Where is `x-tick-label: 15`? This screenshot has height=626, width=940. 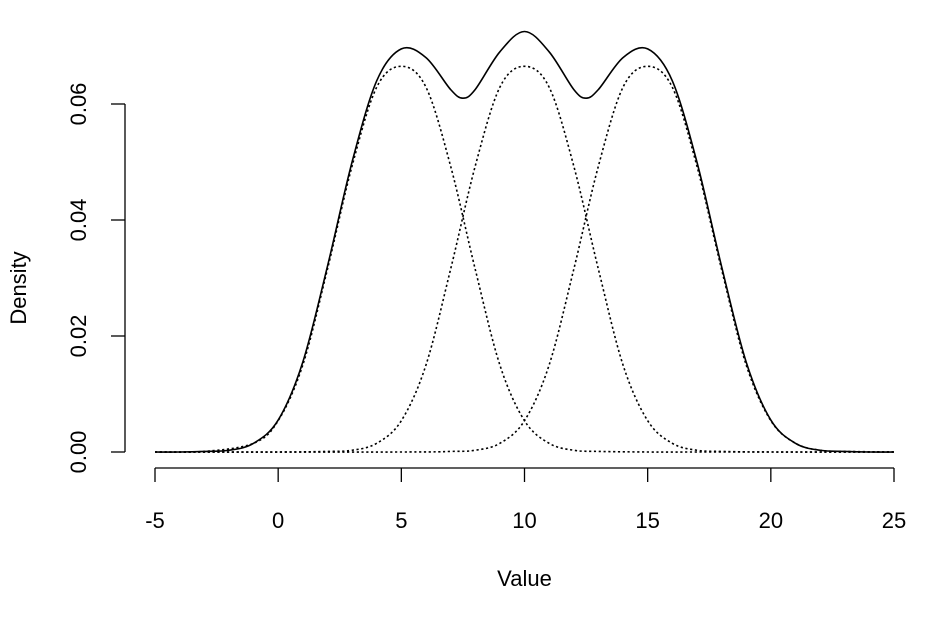 x-tick-label: 15 is located at coordinates (647, 520).